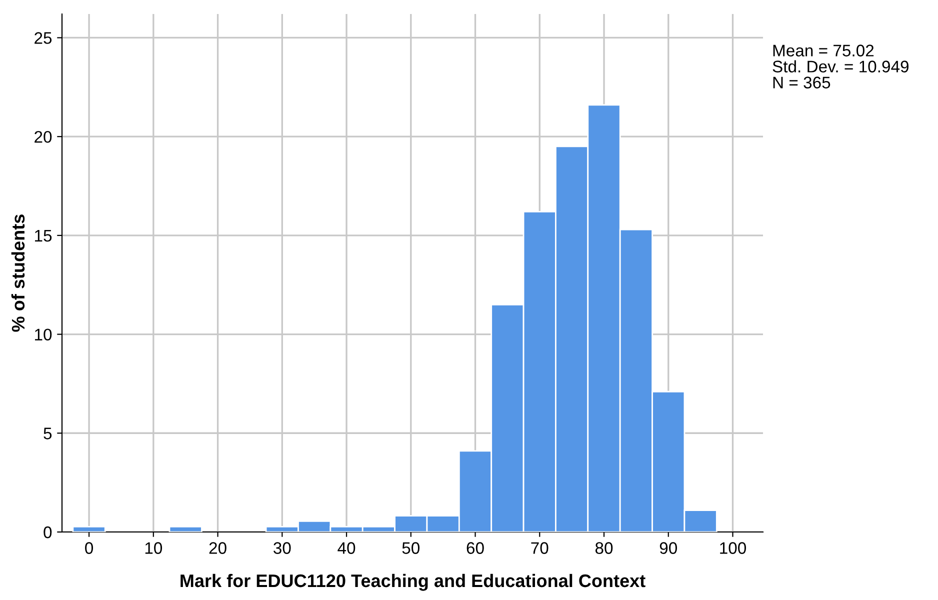 This screenshot has width=938, height=600. What do you see at coordinates (43, 334) in the screenshot?
I see `y-tick-label: 10` at bounding box center [43, 334].